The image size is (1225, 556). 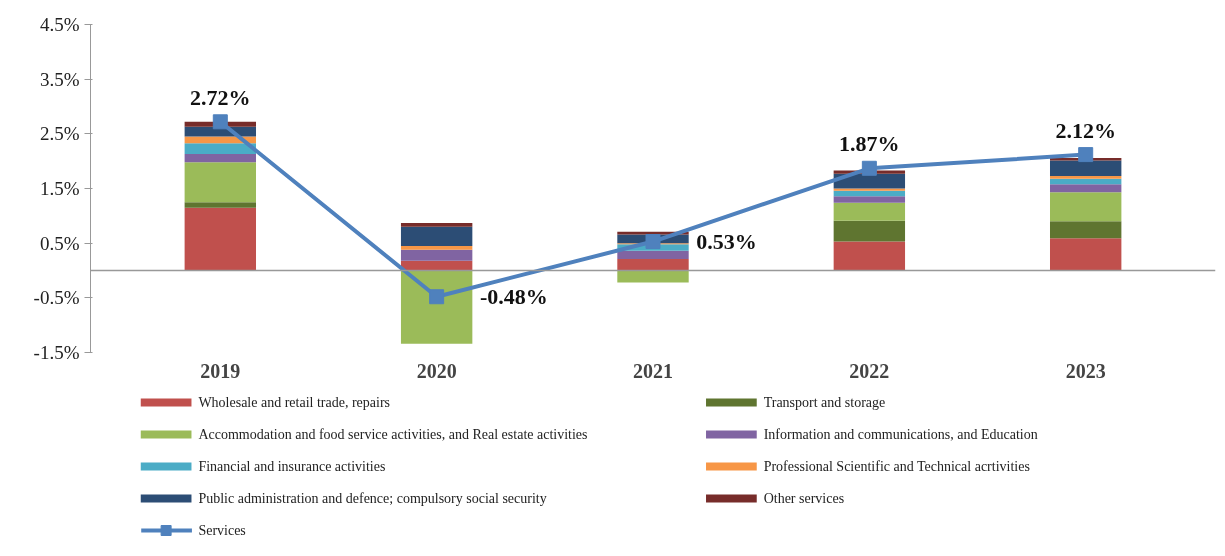 I want to click on x-tick-label: 2023, so click(x=1085, y=370).